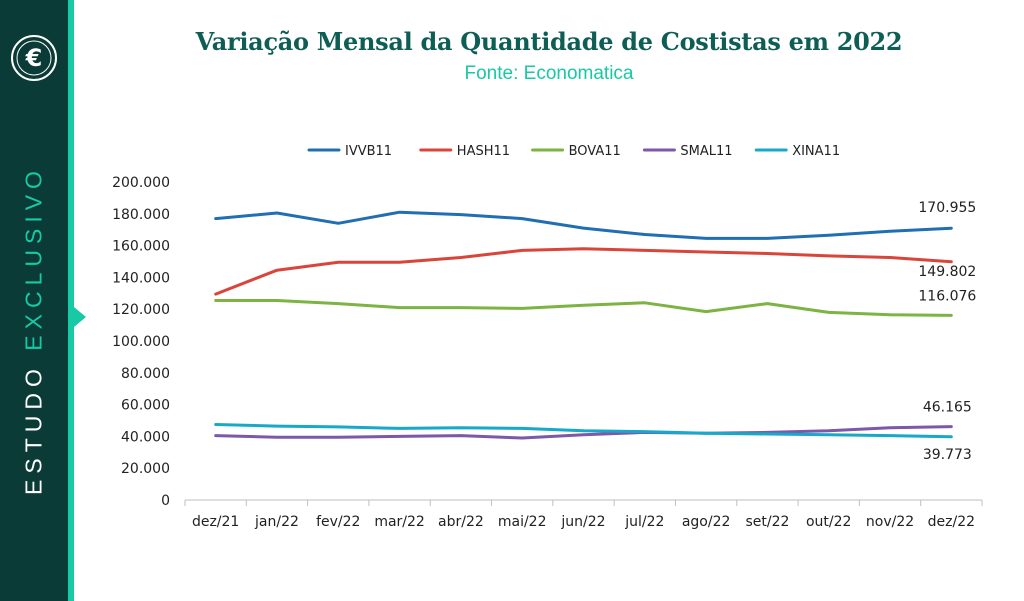 Image resolution: width=1024 pixels, height=601 pixels. What do you see at coordinates (890, 522) in the screenshot?
I see `x-tick-label: nov/22` at bounding box center [890, 522].